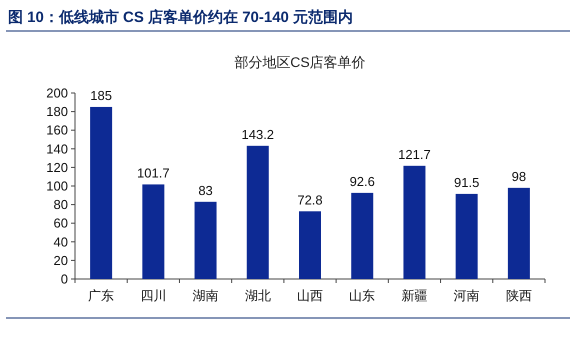  Describe the element at coordinates (310, 295) in the screenshot. I see `x-tick-label: 山西` at that location.